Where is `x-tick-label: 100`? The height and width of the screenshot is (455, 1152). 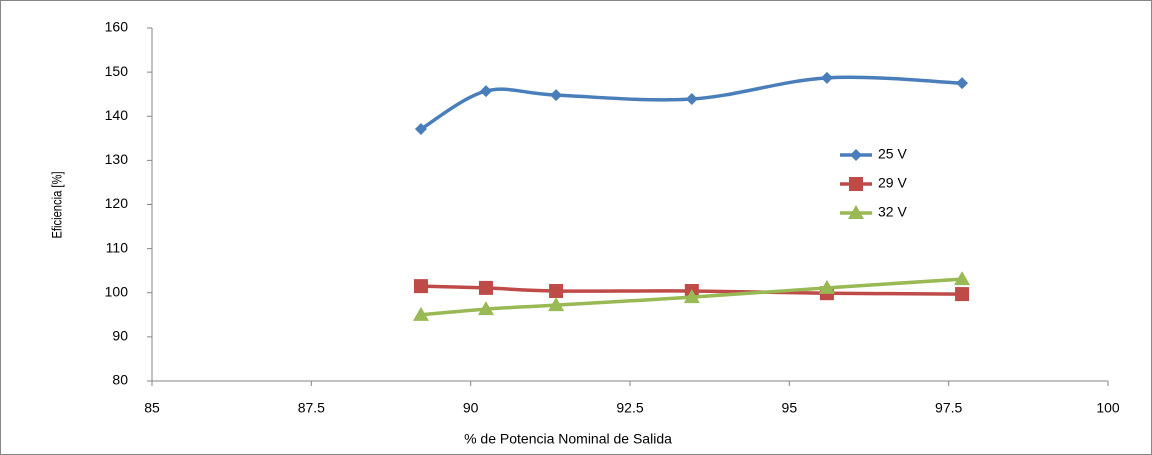 x-tick-label: 100 is located at coordinates (1108, 408).